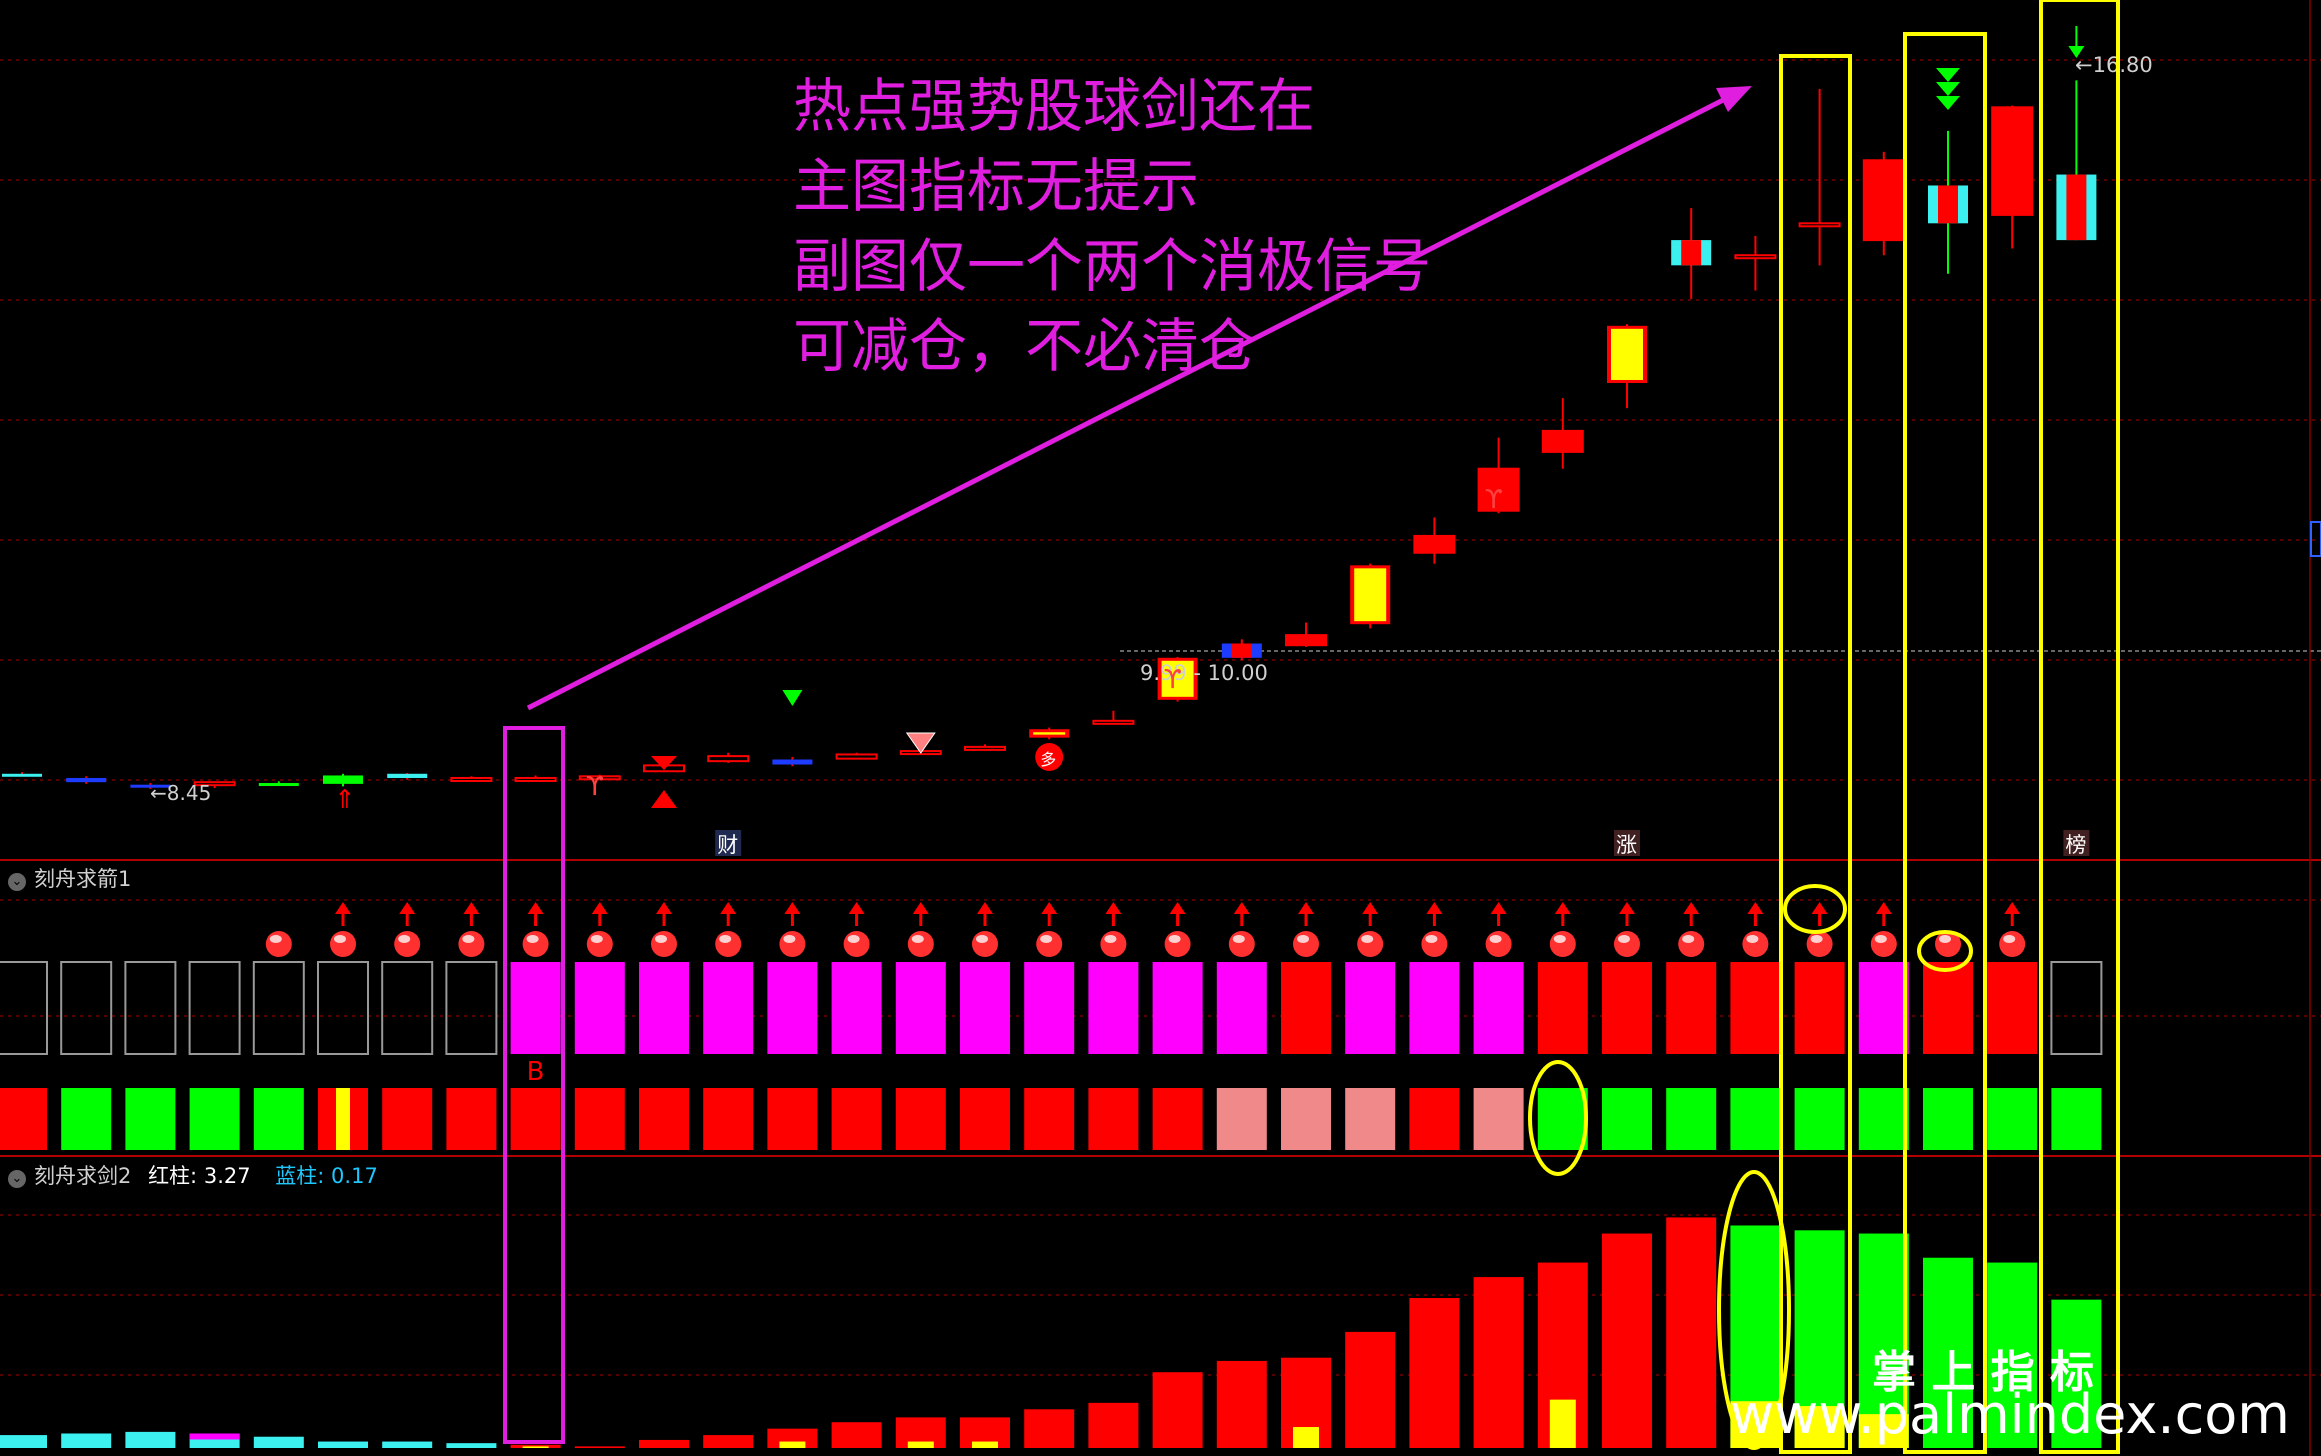 Image resolution: width=2321 pixels, height=1456 pixels. Describe the element at coordinates (536, 1072) in the screenshot. I see `buy-mark: B` at that location.